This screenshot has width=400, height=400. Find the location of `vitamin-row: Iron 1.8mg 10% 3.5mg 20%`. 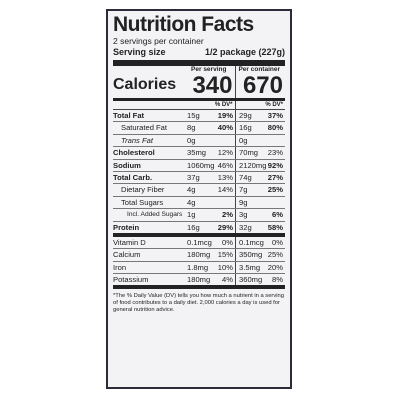

vitamin-row: Iron 1.8mg 10% 3.5mg 20% is located at coordinates (199, 268).